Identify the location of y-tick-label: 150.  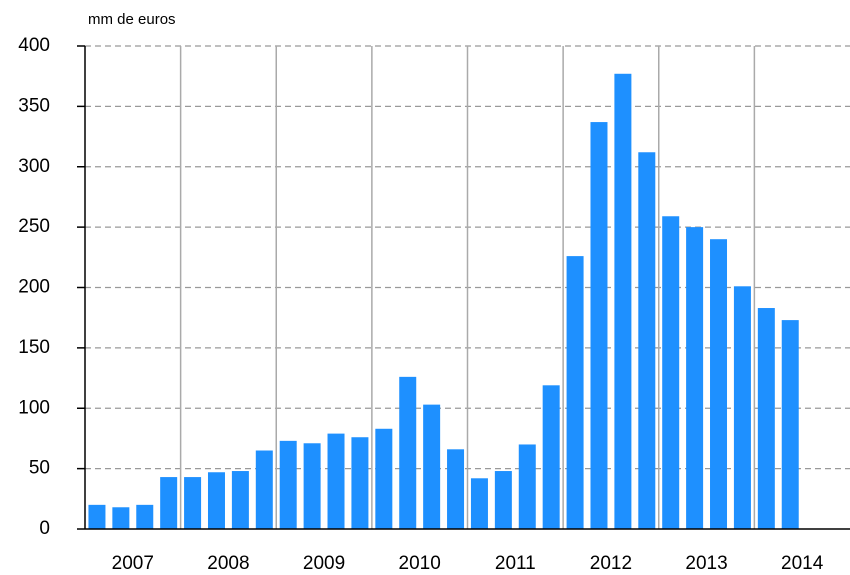
(34, 347).